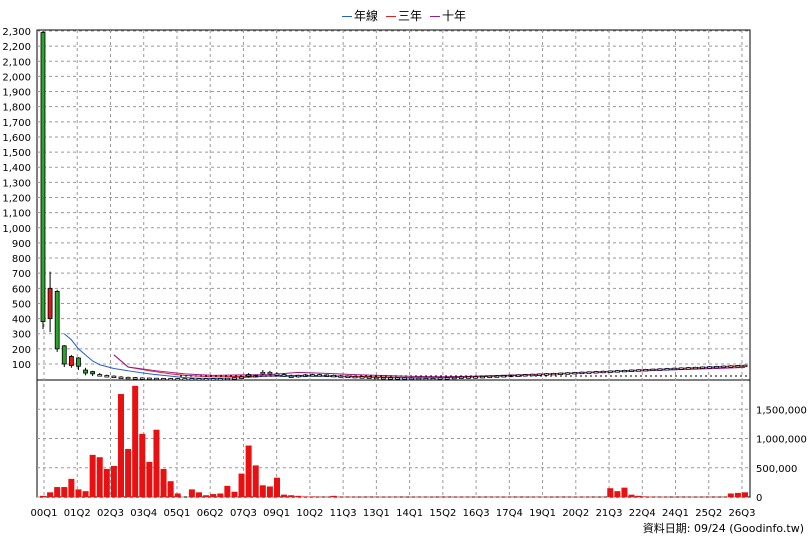  I want to click on legend-item: 年線, so click(359, 15).